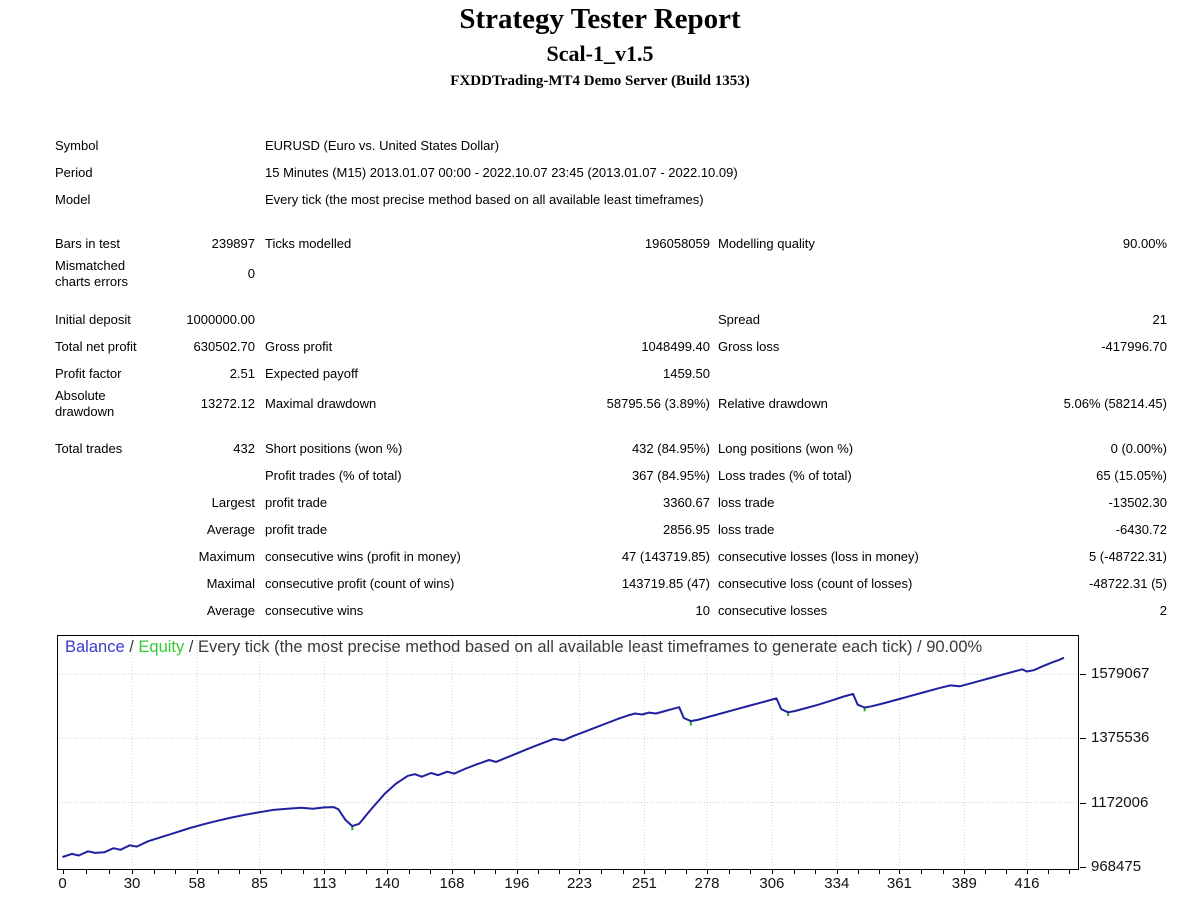  What do you see at coordinates (785, 476) in the screenshot?
I see `stat-label: Loss trades (% of total)` at bounding box center [785, 476].